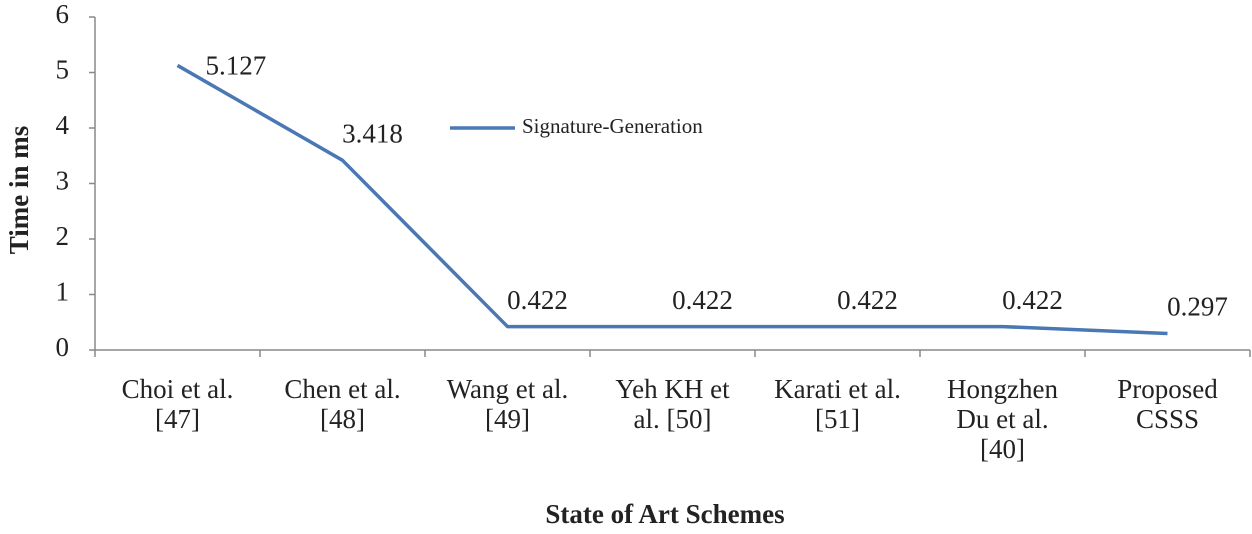  I want to click on x-axis-title: State of Art Schemes, so click(664, 514).